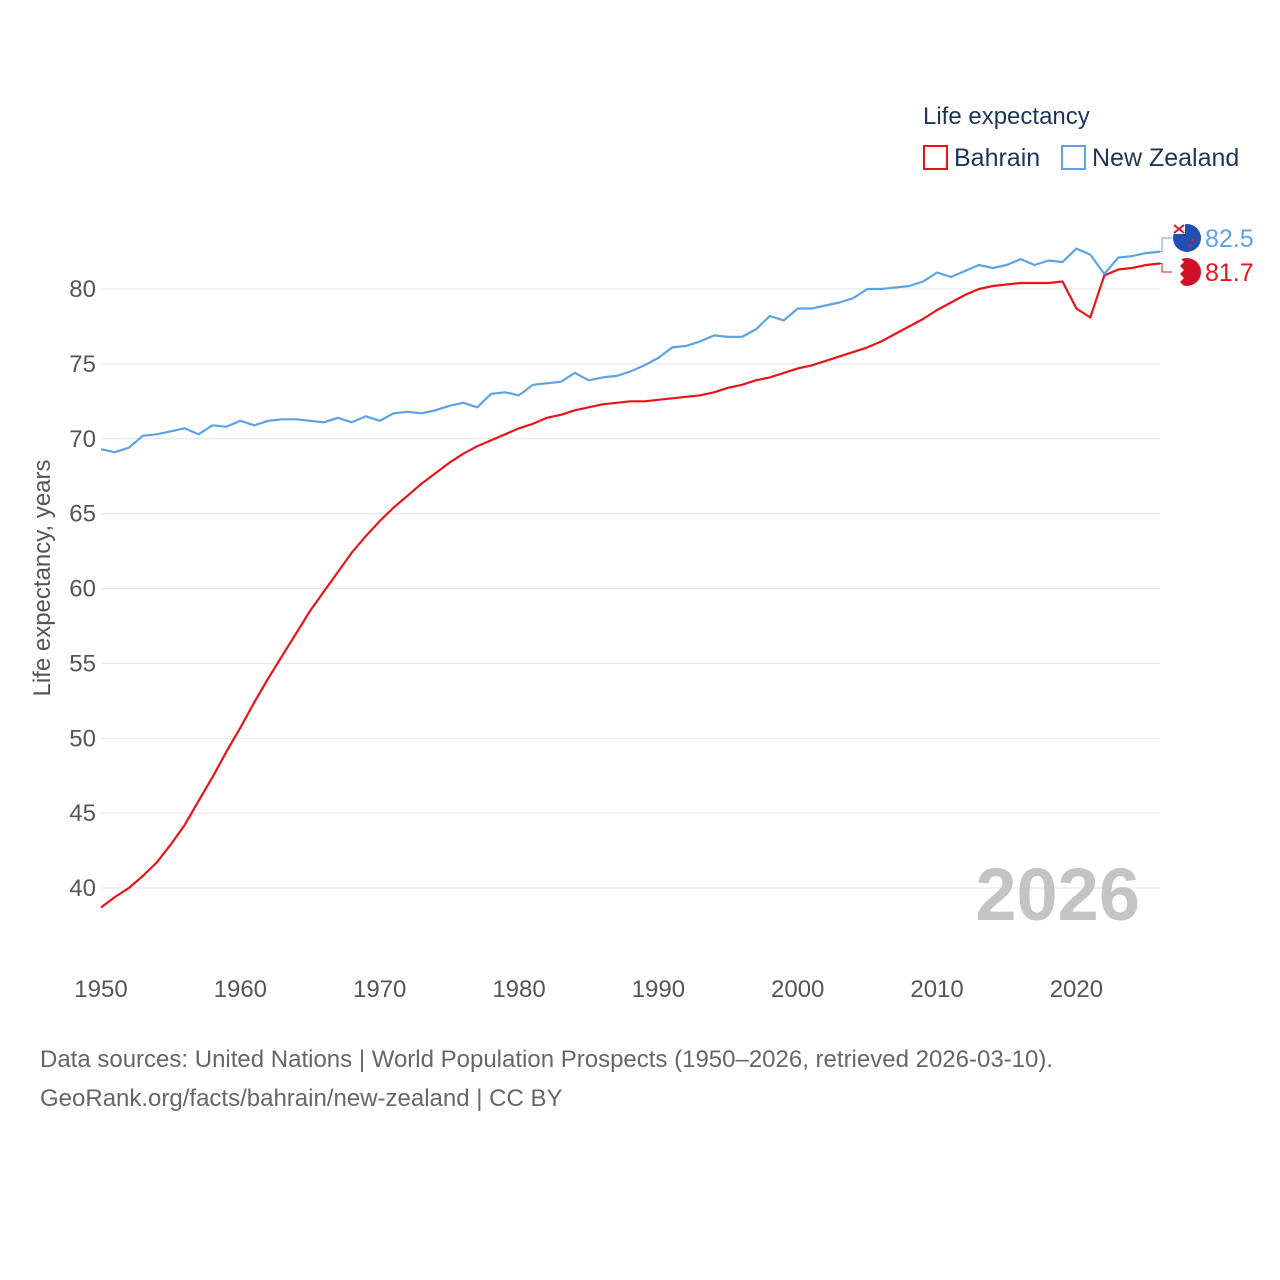  What do you see at coordinates (518, 989) in the screenshot?
I see `x-tick-label: 1980` at bounding box center [518, 989].